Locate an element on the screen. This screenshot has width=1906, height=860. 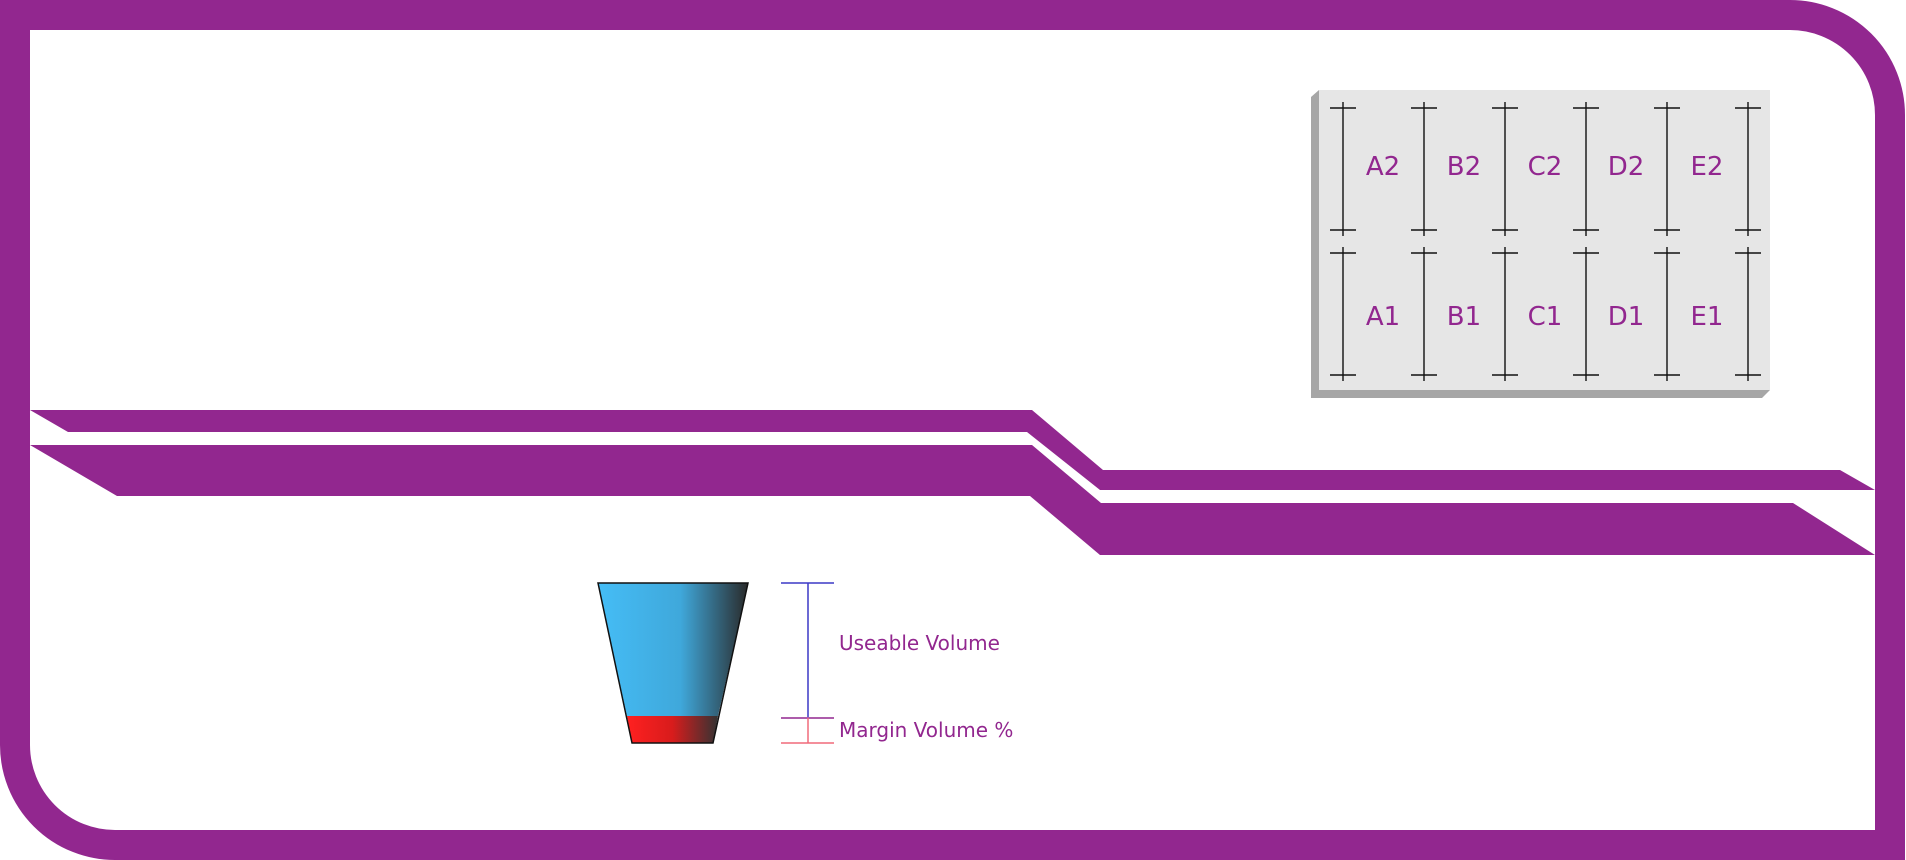
tray-labels: A2 B2 C2 D2 E2 A1 B1 C1 D1 E1 is located at coordinates (1545, 242).